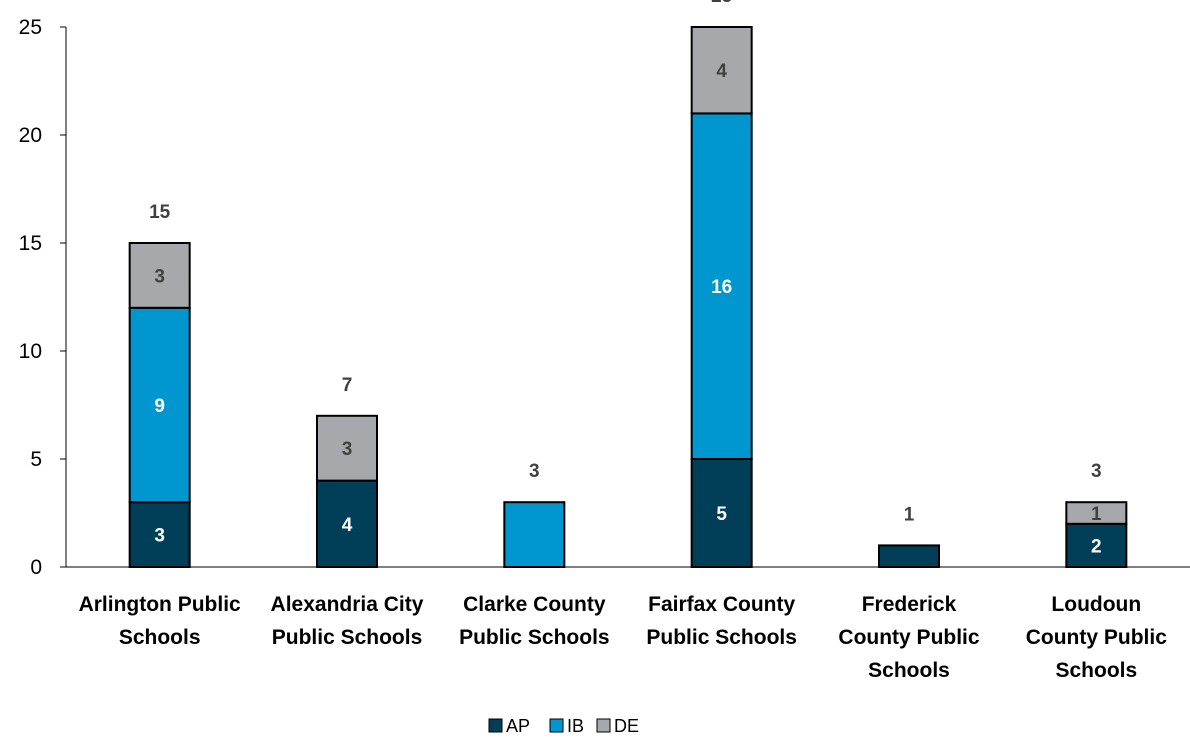  What do you see at coordinates (721, 604) in the screenshot?
I see `category-label: Fairfax County` at bounding box center [721, 604].